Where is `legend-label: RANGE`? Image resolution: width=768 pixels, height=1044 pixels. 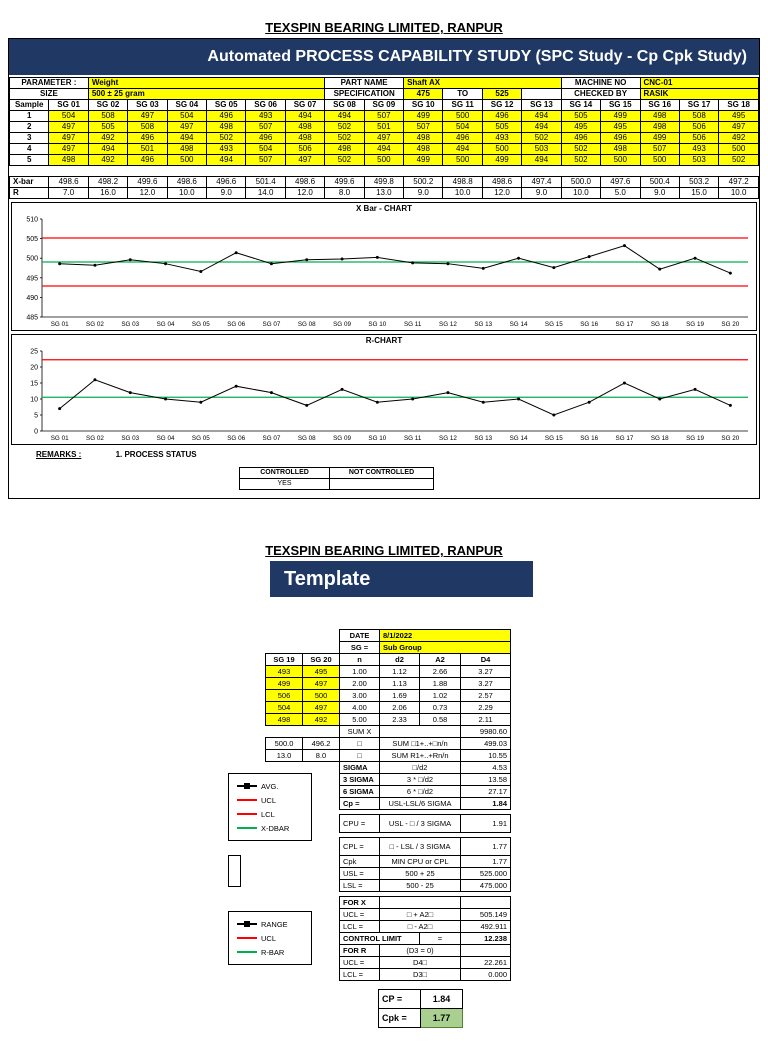 legend-label: RANGE is located at coordinates (274, 924).